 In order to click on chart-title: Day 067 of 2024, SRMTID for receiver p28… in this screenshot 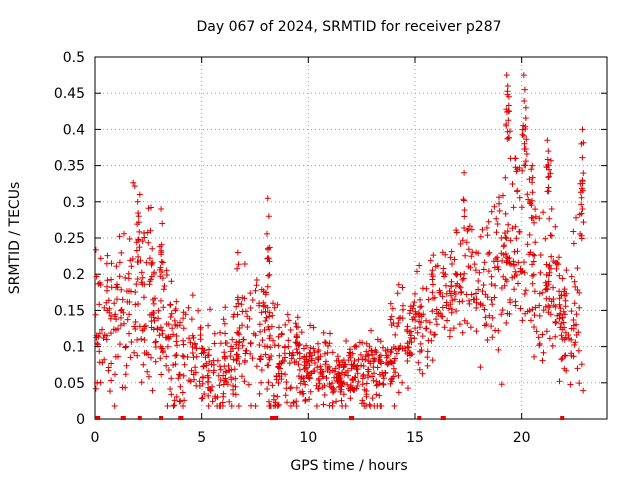, I will do `click(348, 27)`.